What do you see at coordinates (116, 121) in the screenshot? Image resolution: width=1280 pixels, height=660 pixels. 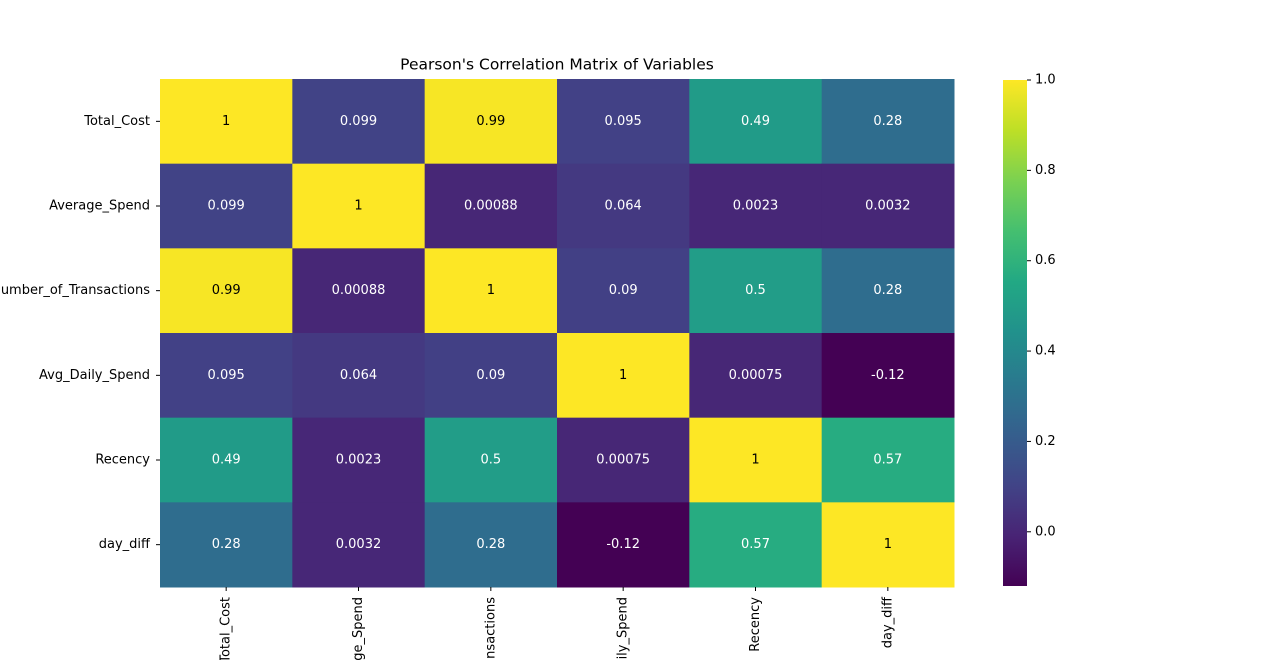 I see `y-tick-label: Total_Cost` at bounding box center [116, 121].